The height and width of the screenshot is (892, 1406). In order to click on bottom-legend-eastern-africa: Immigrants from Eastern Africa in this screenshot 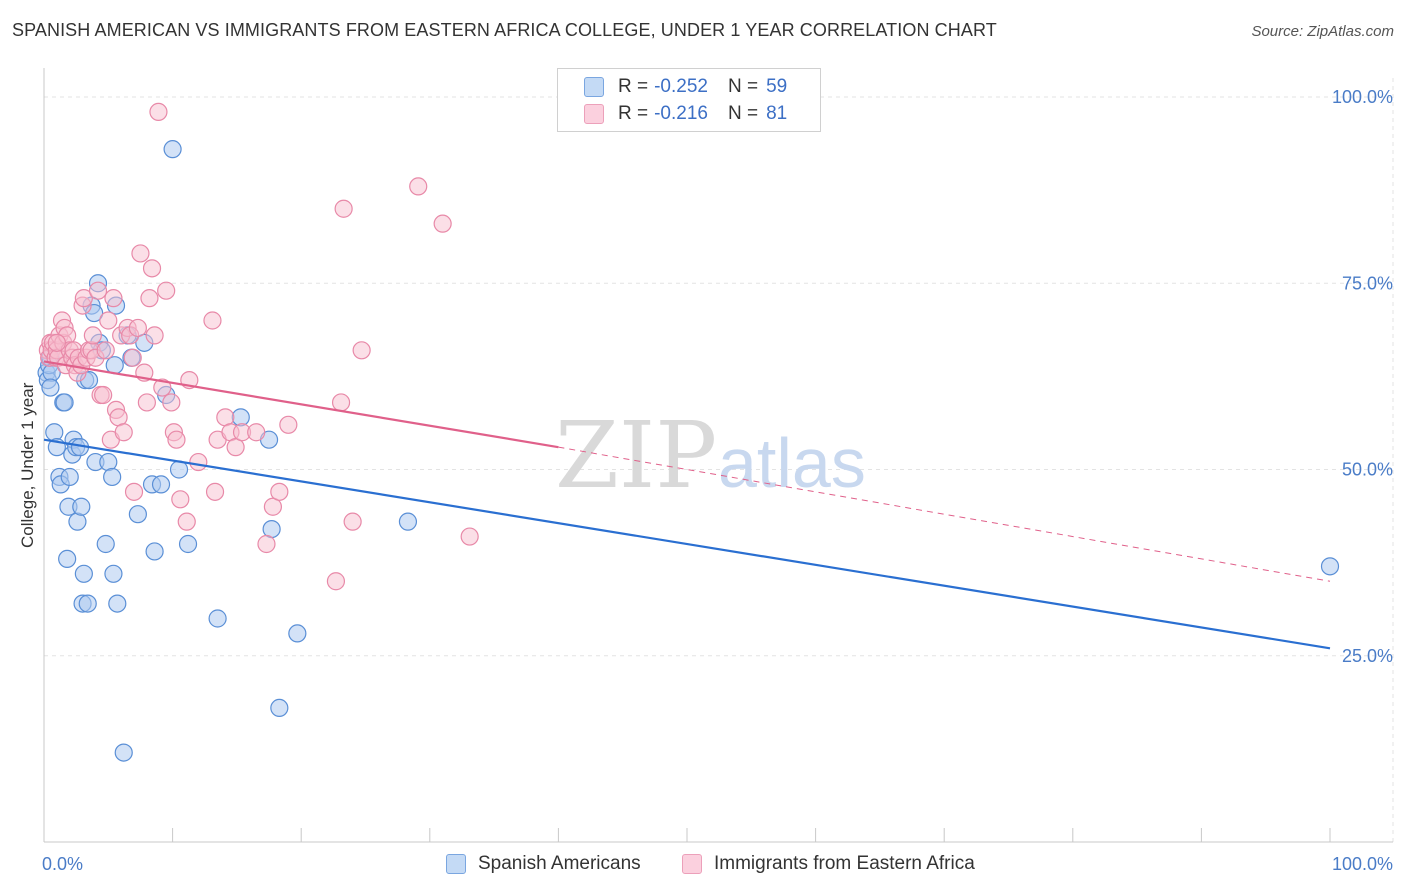, I will do `click(828, 864)`.